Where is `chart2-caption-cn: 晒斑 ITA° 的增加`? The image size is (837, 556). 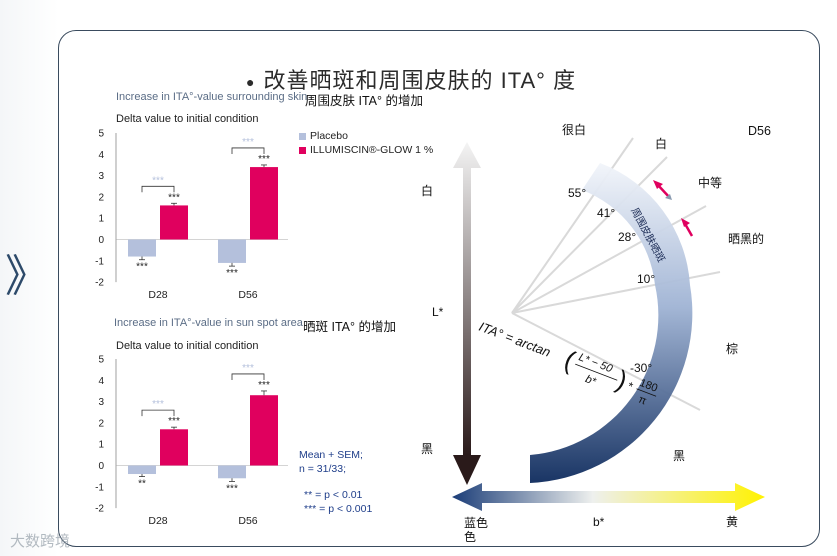
chart2-caption-cn: 晒斑 ITA° 的增加 is located at coordinates (349, 327).